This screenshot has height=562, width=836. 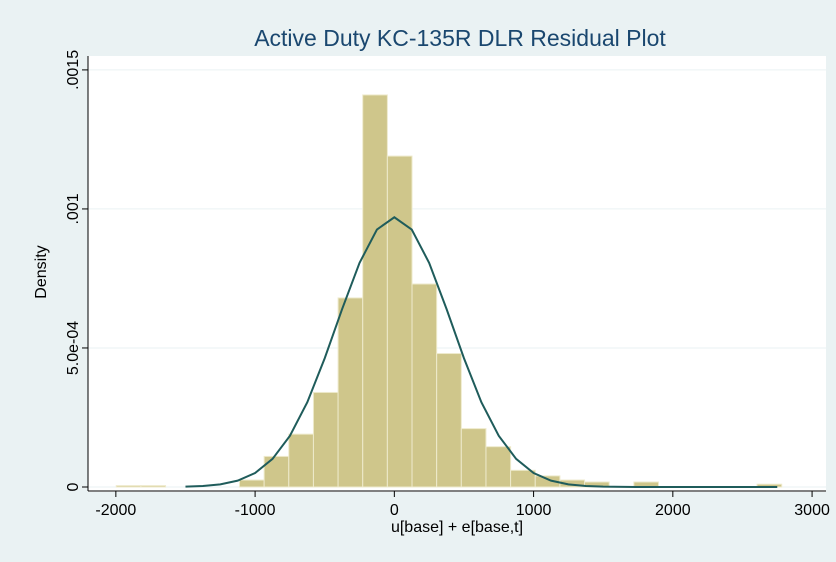 I want to click on y-tick-label: .0015, so click(x=73, y=70).